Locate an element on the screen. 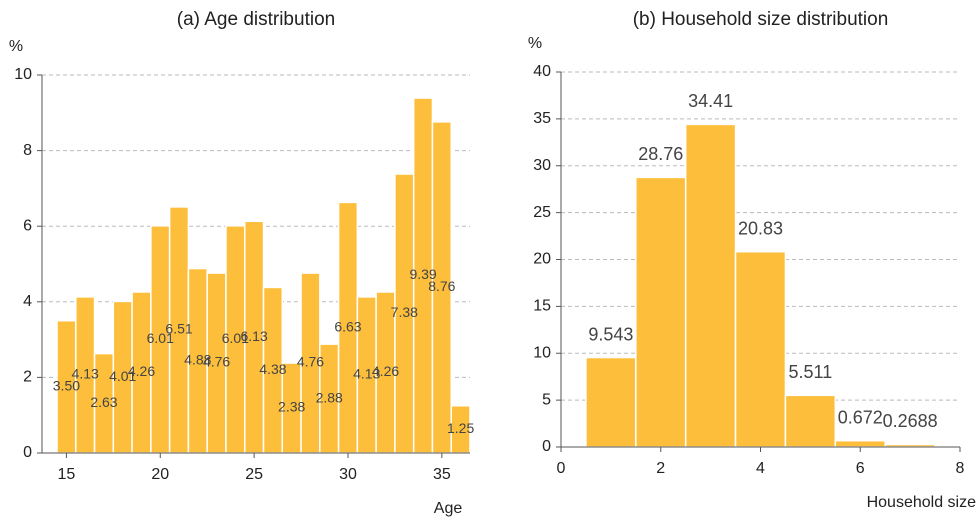 This screenshot has height=519, width=980. x-tick-label: 35 is located at coordinates (442, 474).